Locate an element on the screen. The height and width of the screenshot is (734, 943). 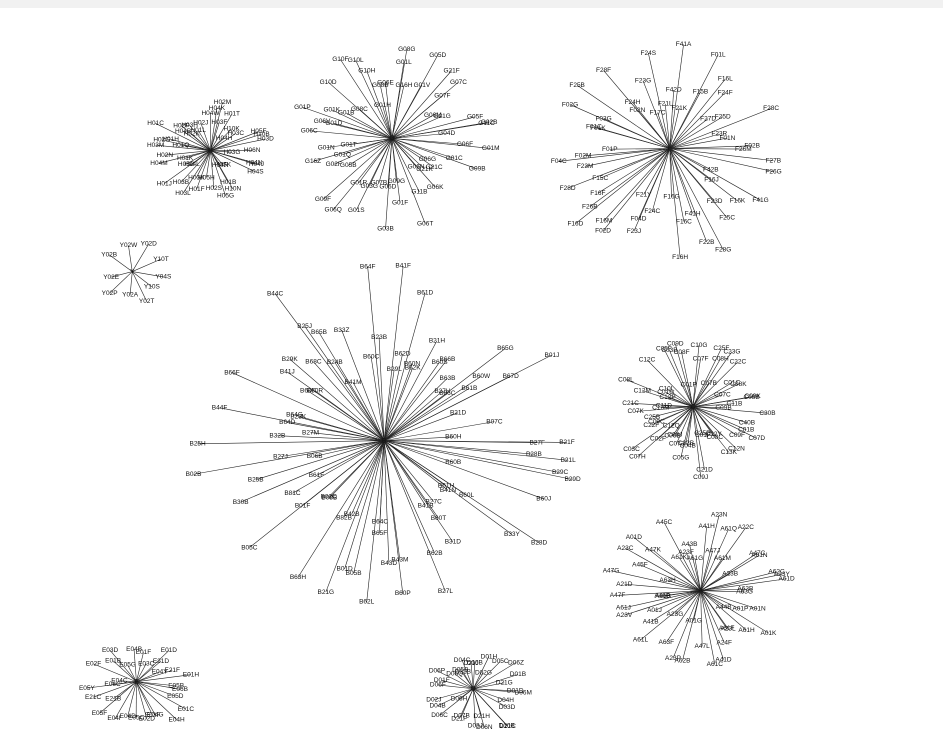
node-label: E05D is located at coordinates (175, 696).